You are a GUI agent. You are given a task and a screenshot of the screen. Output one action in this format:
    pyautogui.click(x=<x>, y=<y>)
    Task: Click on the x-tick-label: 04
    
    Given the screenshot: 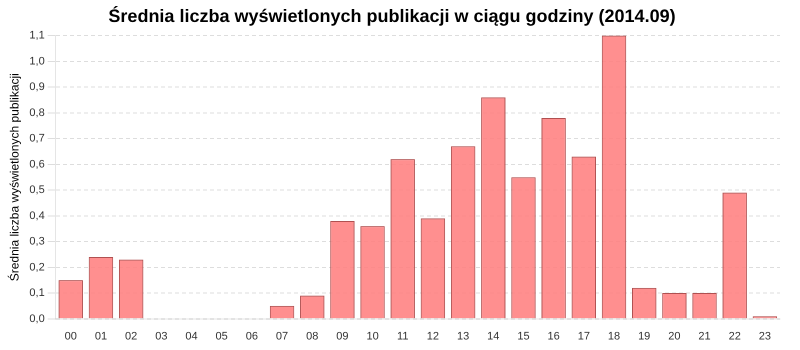 What is the action you would take?
    pyautogui.click(x=191, y=336)
    